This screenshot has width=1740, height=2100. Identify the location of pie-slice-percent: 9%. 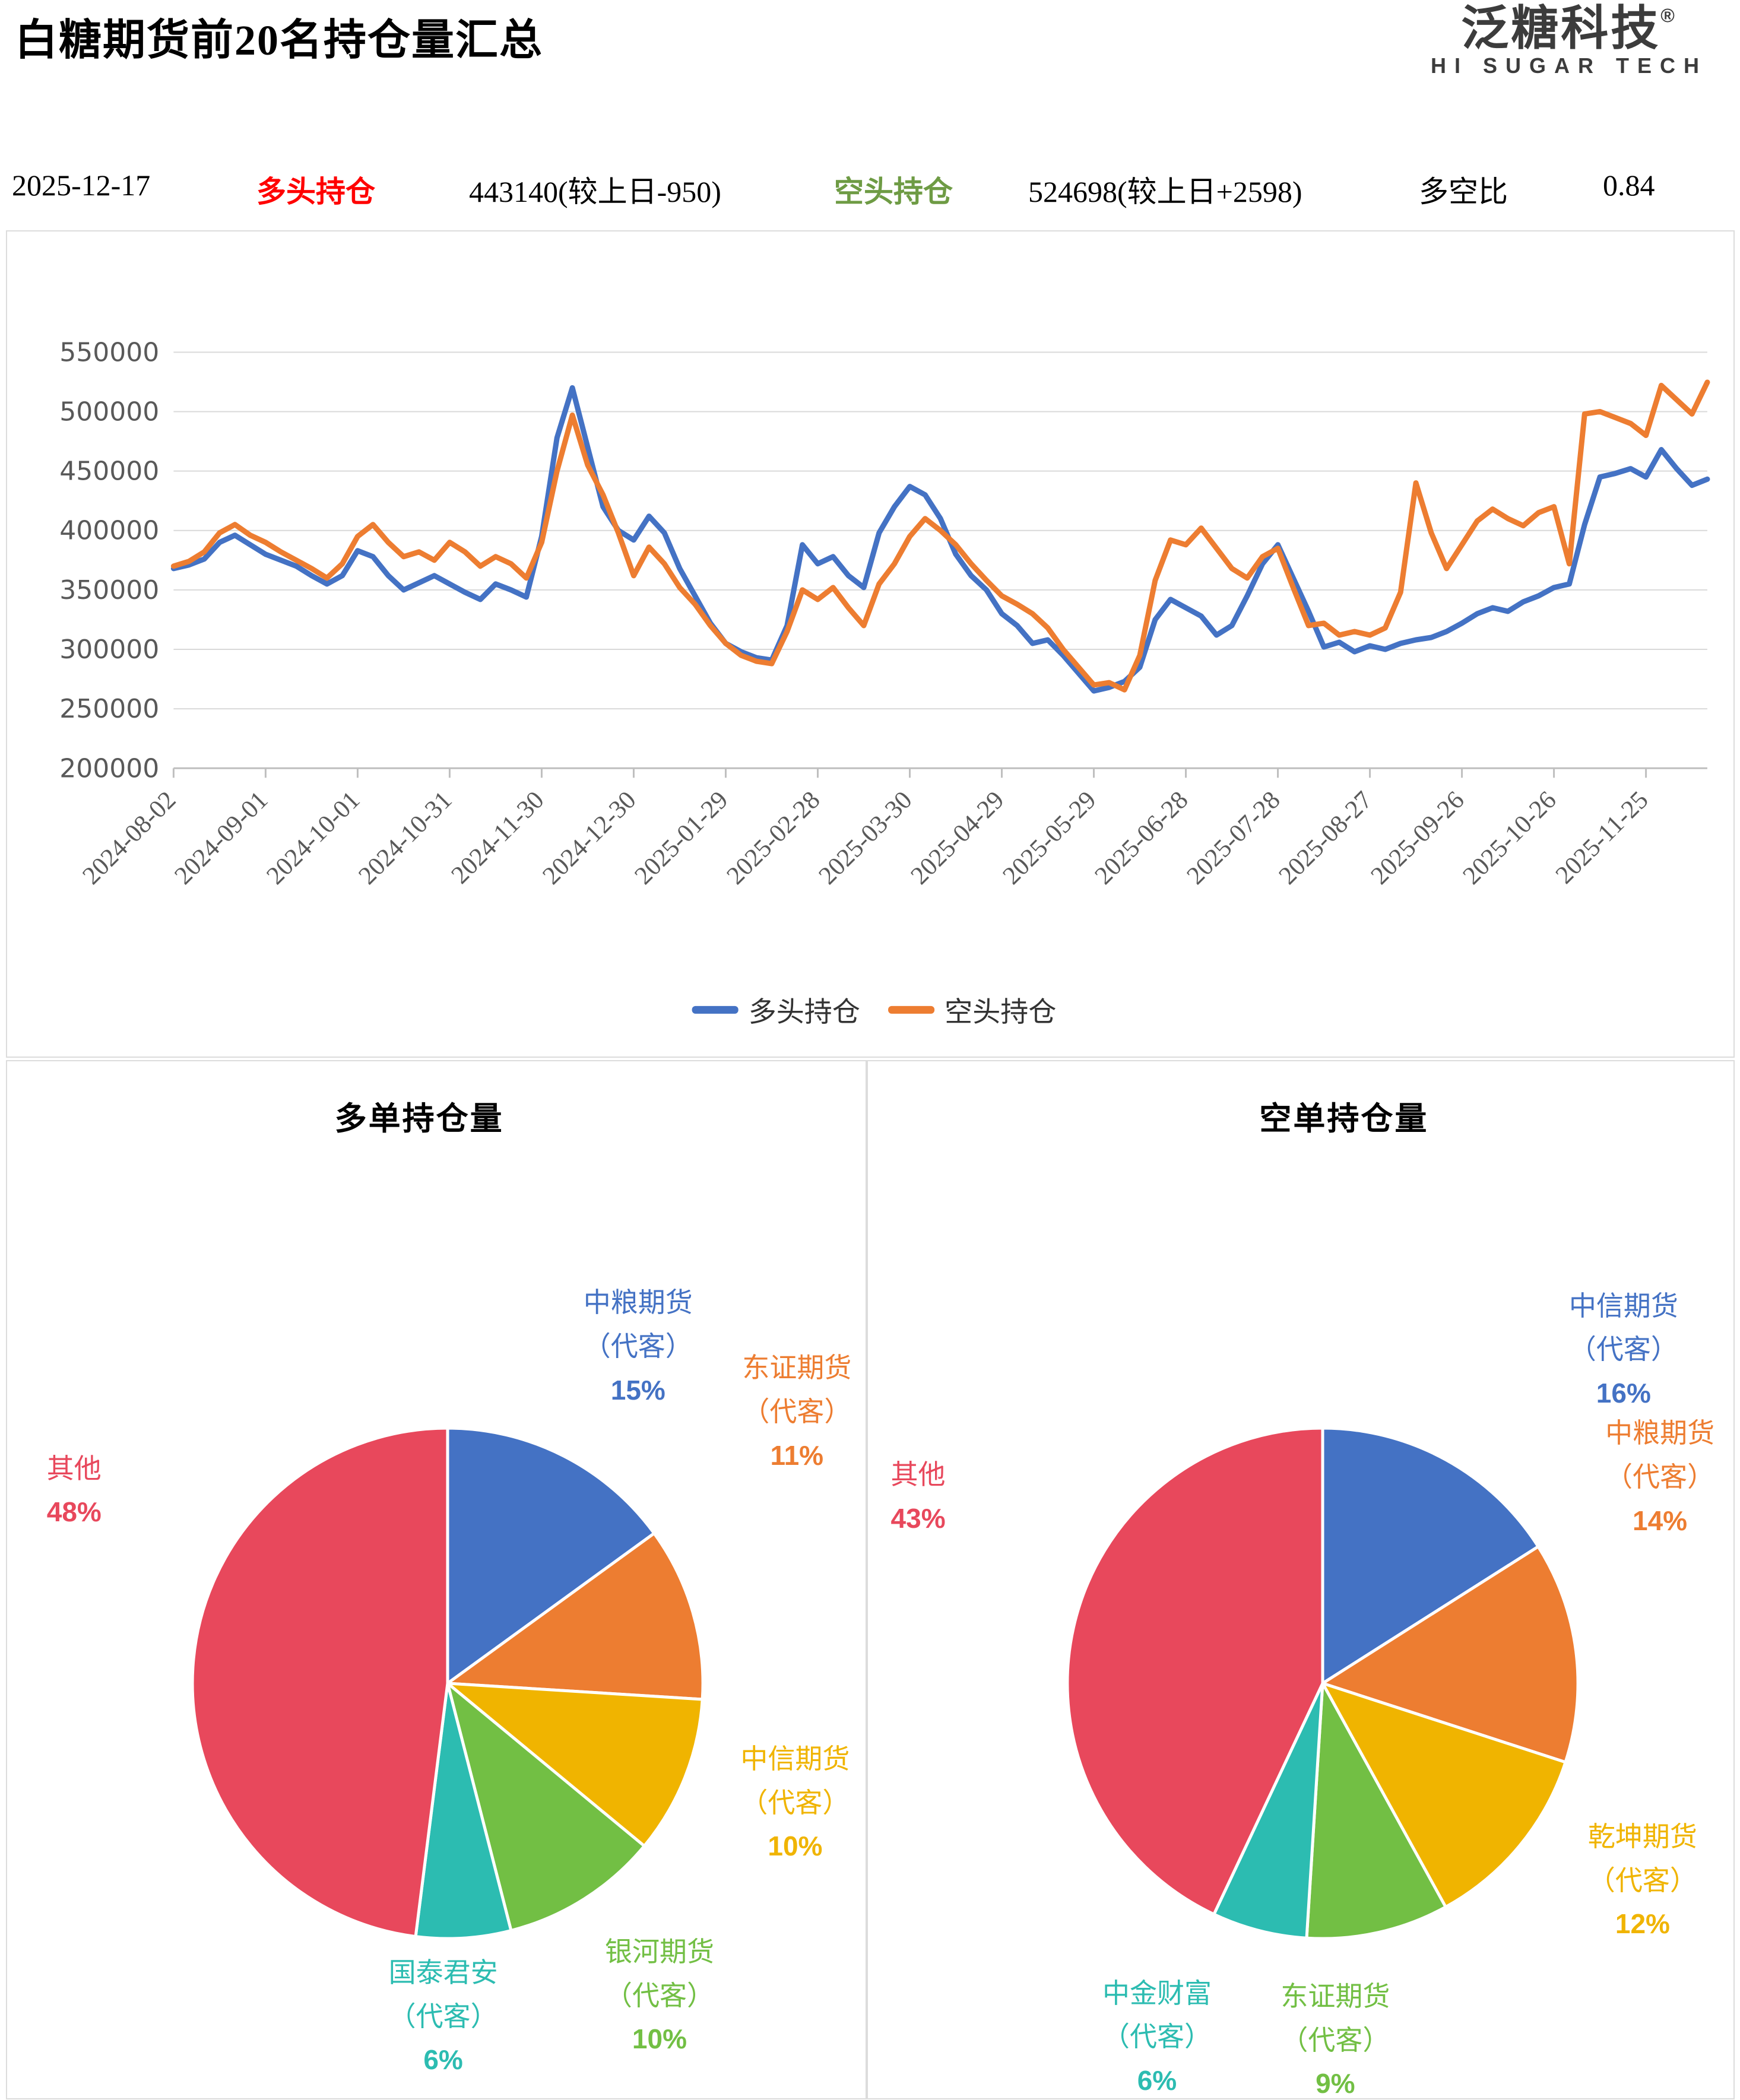
(1335, 2083).